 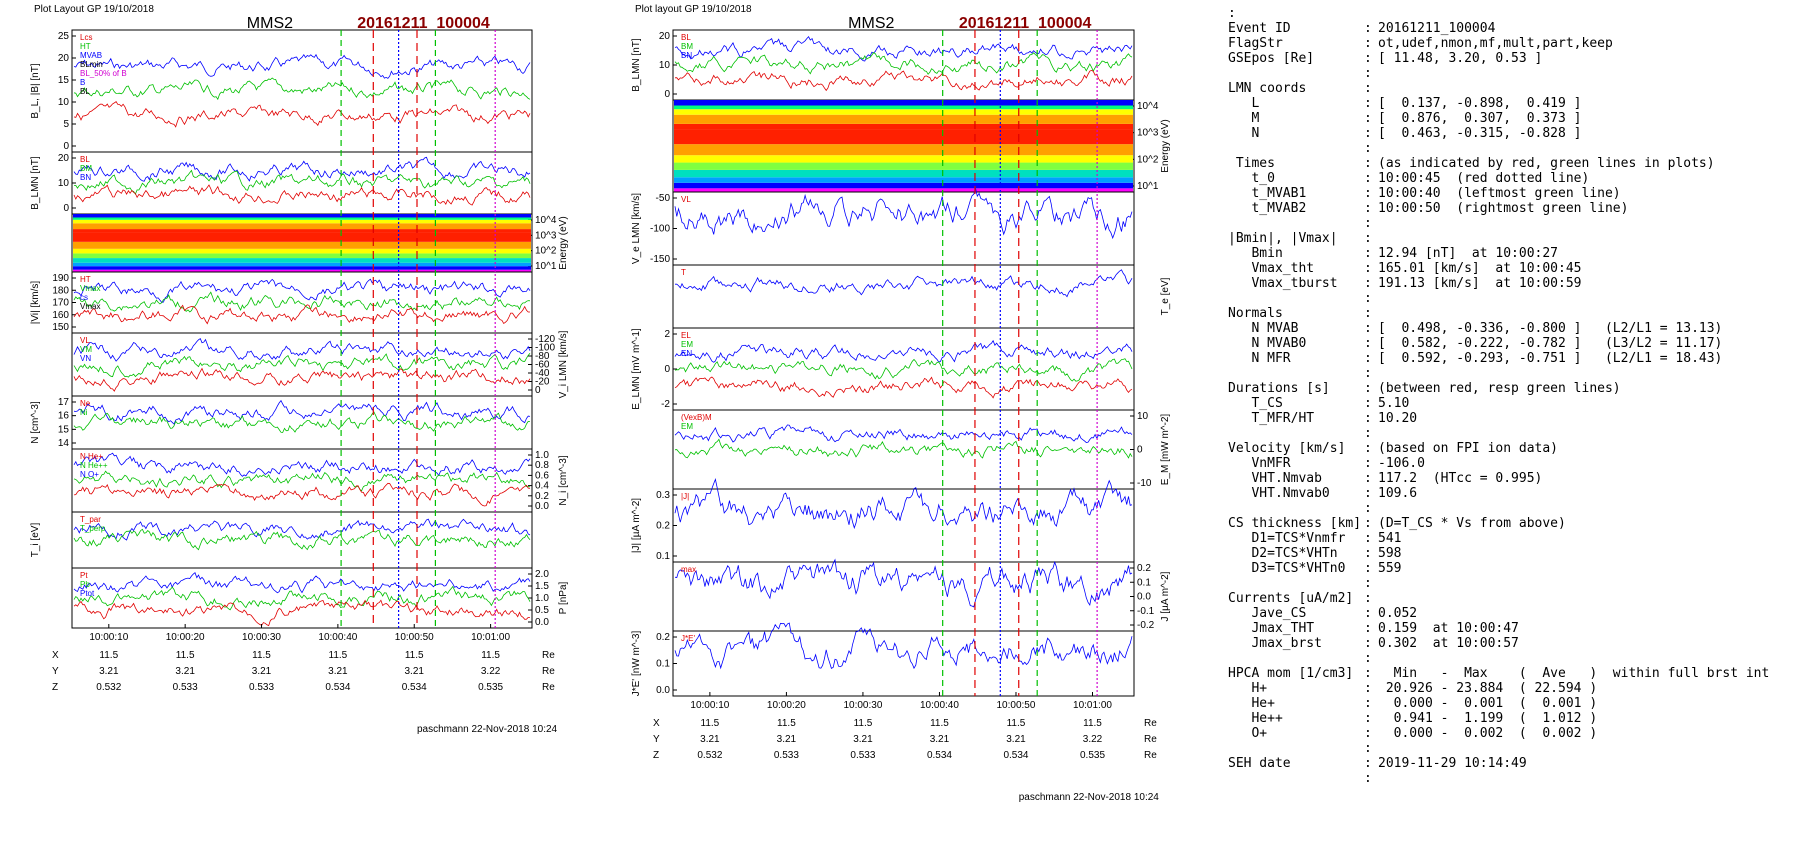 What do you see at coordinates (66, 208) in the screenshot?
I see `left-plot-panel-2-ytick-label: 0` at bounding box center [66, 208].